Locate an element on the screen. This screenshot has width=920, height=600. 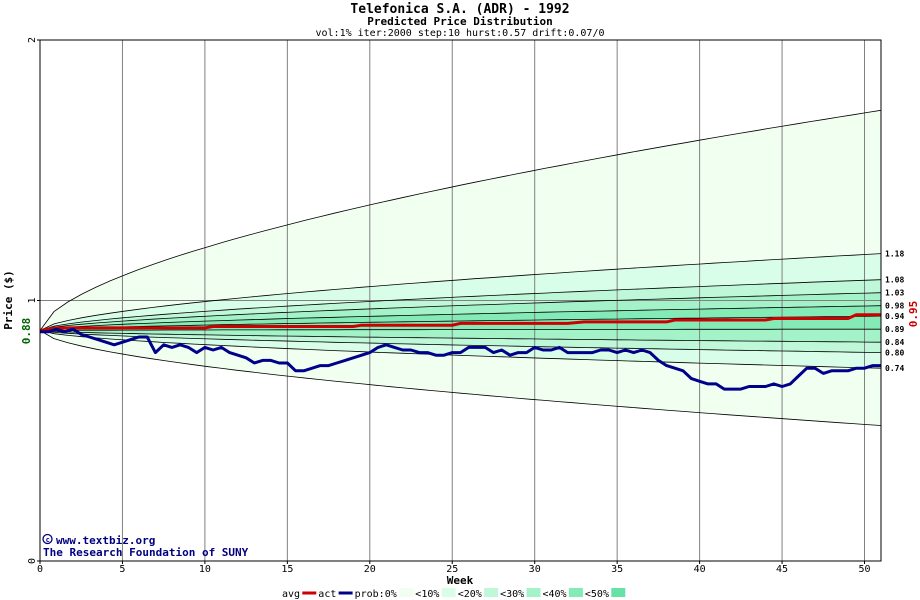
legend-band-label: <20% is located at coordinates (470, 594).